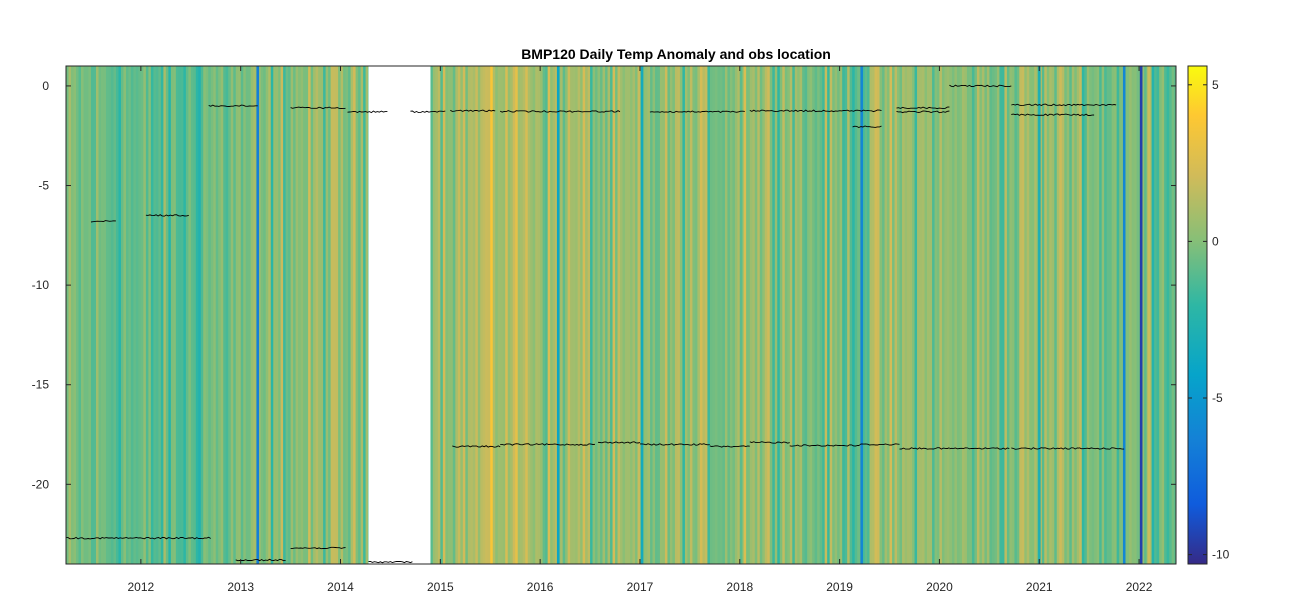 This screenshot has height=600, width=1300. I want to click on colorbar-ticks: 5 0 -5 -10, so click(1209, 320).